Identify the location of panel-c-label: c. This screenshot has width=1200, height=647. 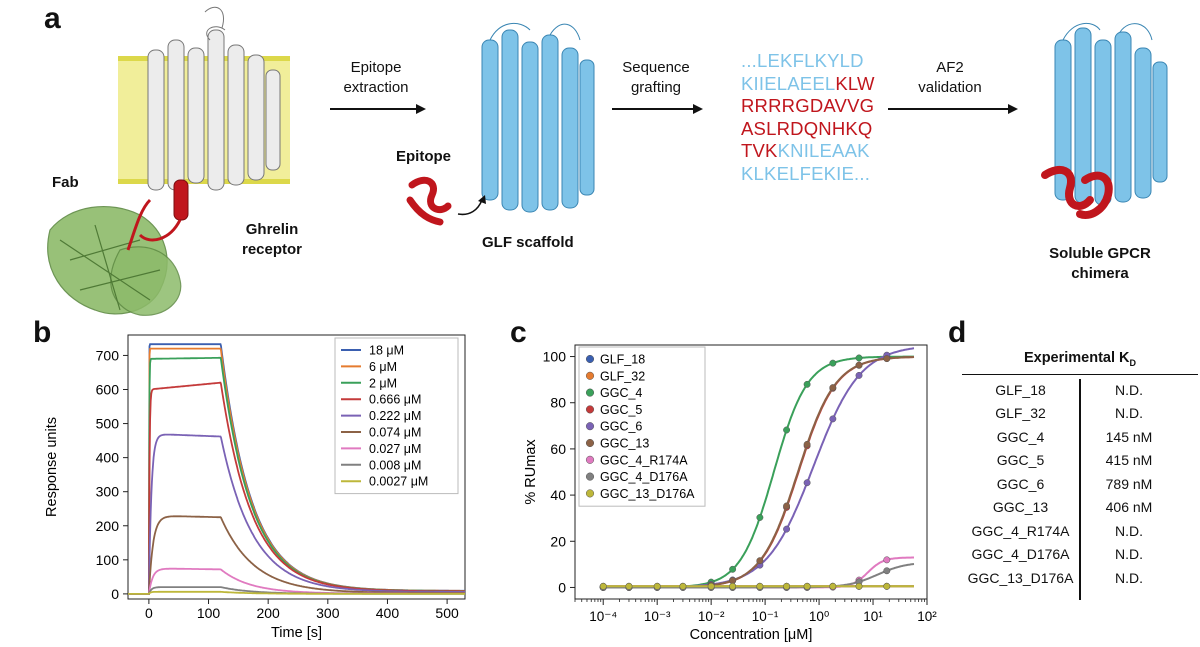
(518, 332).